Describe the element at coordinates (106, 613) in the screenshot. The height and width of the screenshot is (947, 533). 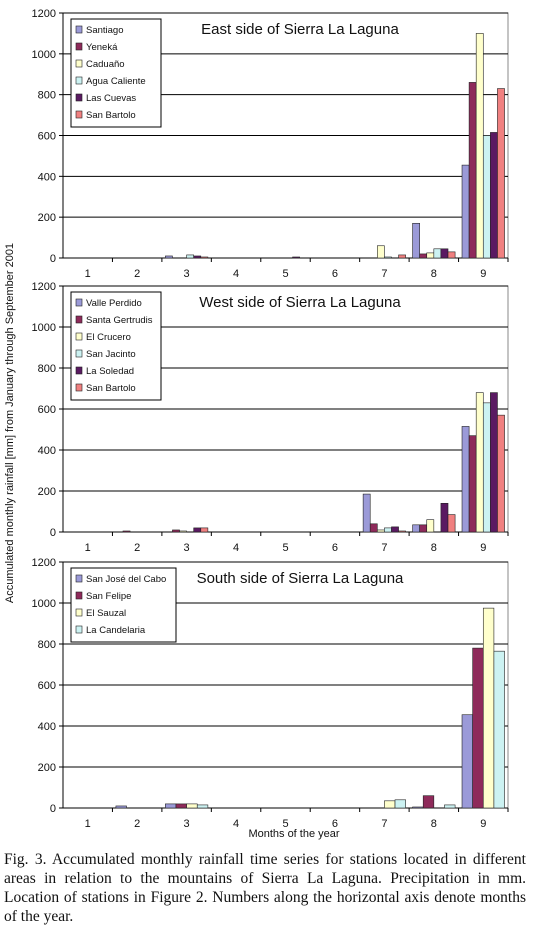
I see `legend-label: El Sauzal` at that location.